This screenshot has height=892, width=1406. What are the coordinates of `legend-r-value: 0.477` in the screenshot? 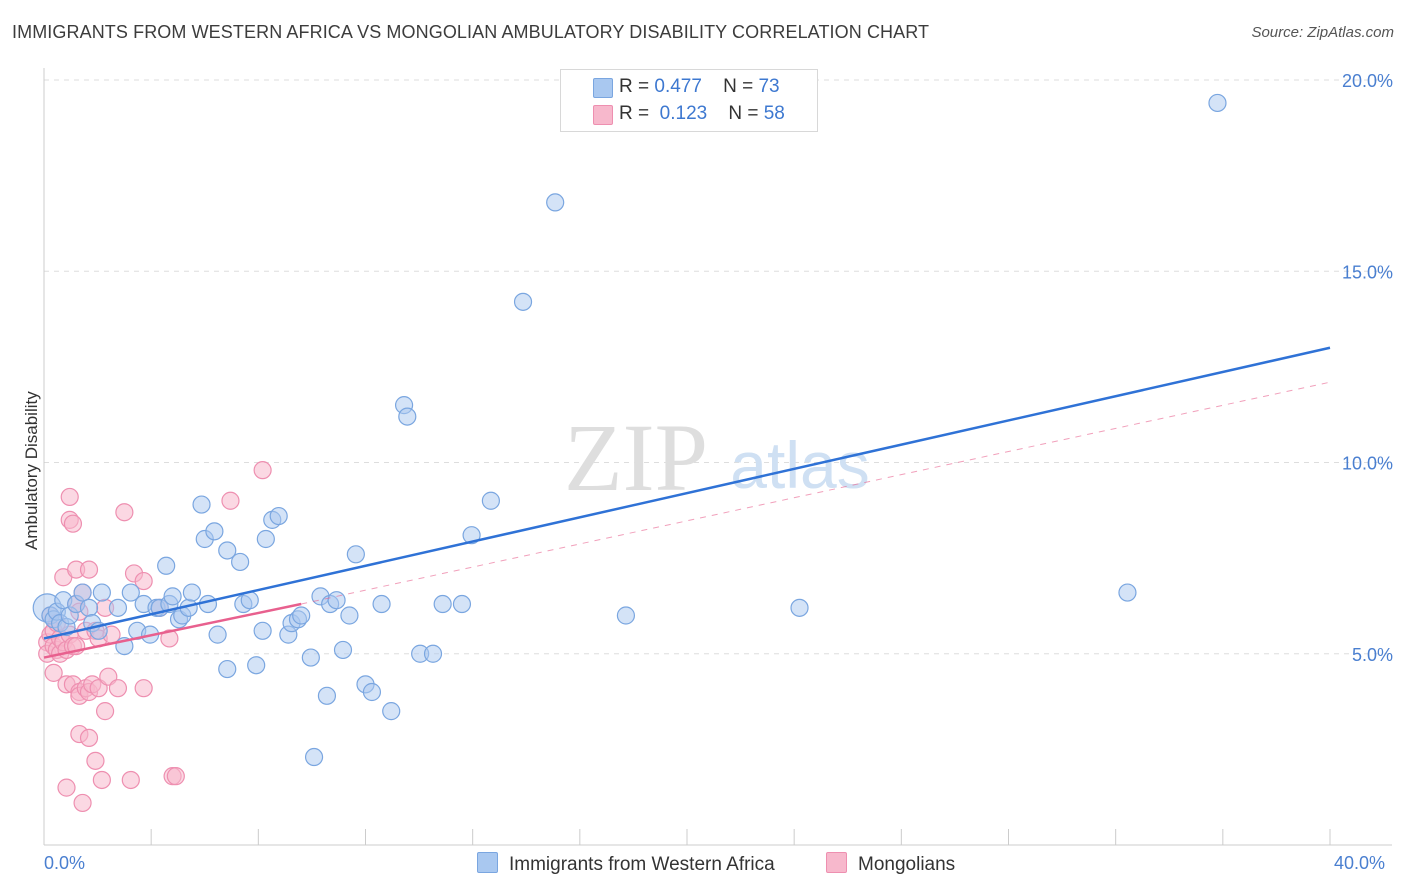 It's located at (678, 86).